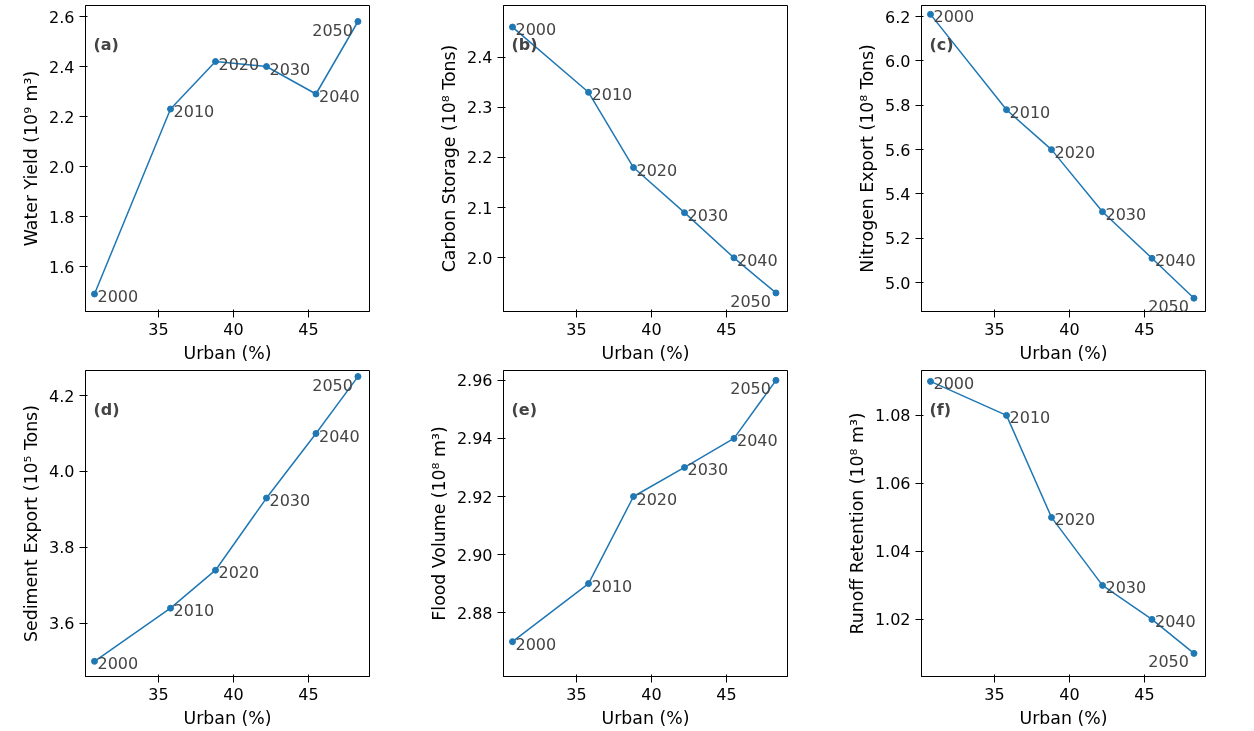 The image size is (1254, 731). Describe the element at coordinates (480, 108) in the screenshot. I see `y-tick-label: 2.3` at that location.